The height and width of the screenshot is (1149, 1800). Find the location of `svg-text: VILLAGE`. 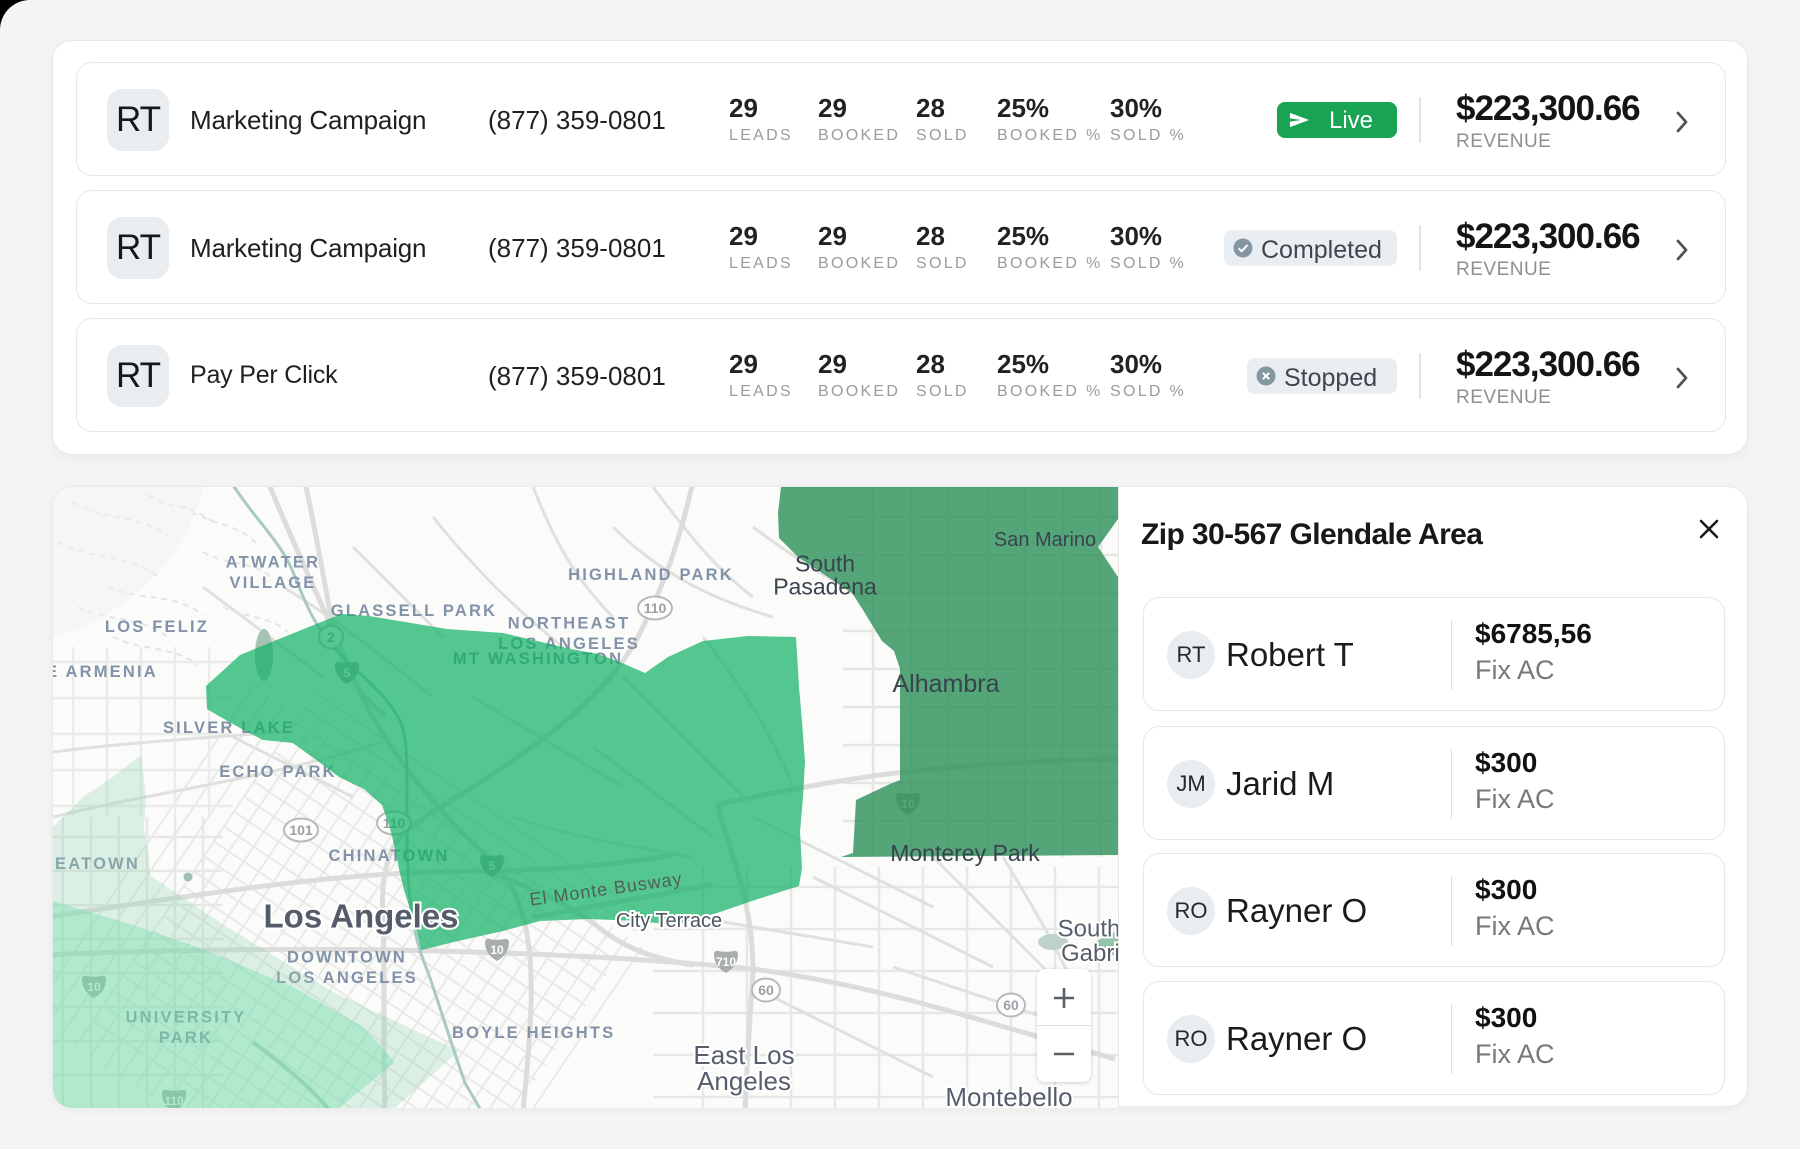

svg-text: VILLAGE is located at coordinates (273, 583).